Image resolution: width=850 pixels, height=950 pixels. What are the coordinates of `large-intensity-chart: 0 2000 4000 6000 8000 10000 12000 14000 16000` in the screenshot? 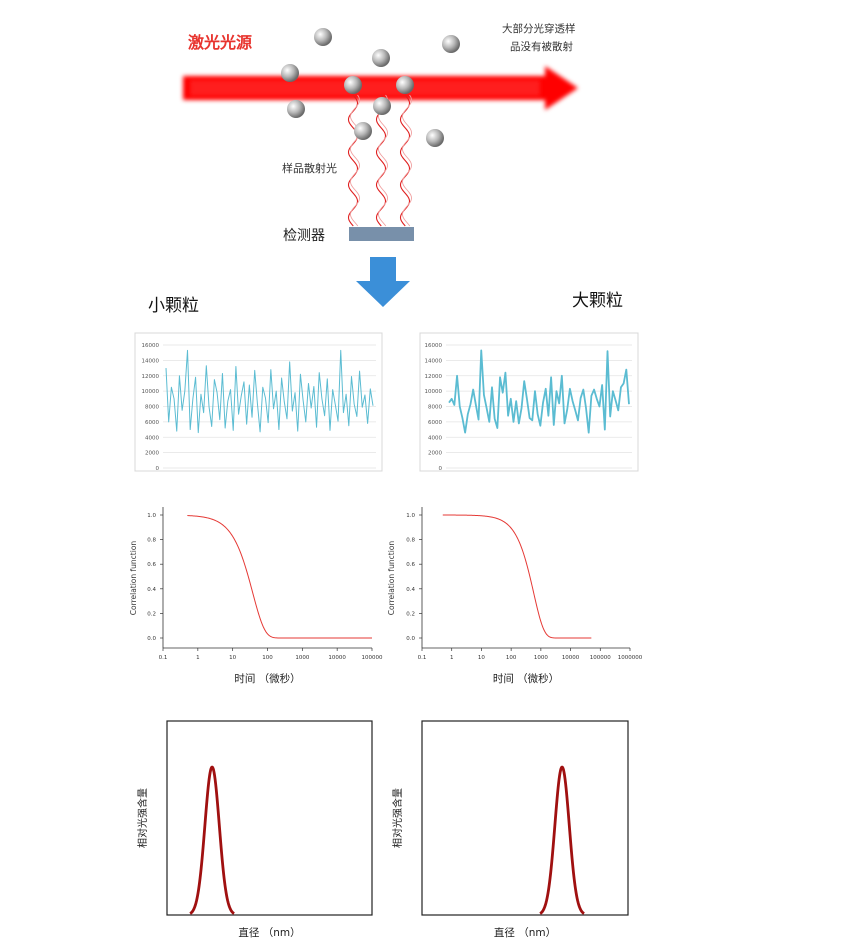 It's located at (529, 402).